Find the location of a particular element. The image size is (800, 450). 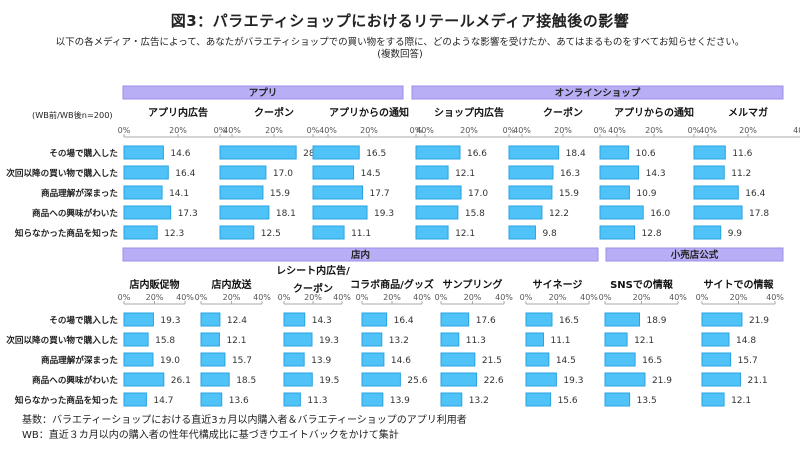

bar-value-label: 16.3 is located at coordinates (570, 174).